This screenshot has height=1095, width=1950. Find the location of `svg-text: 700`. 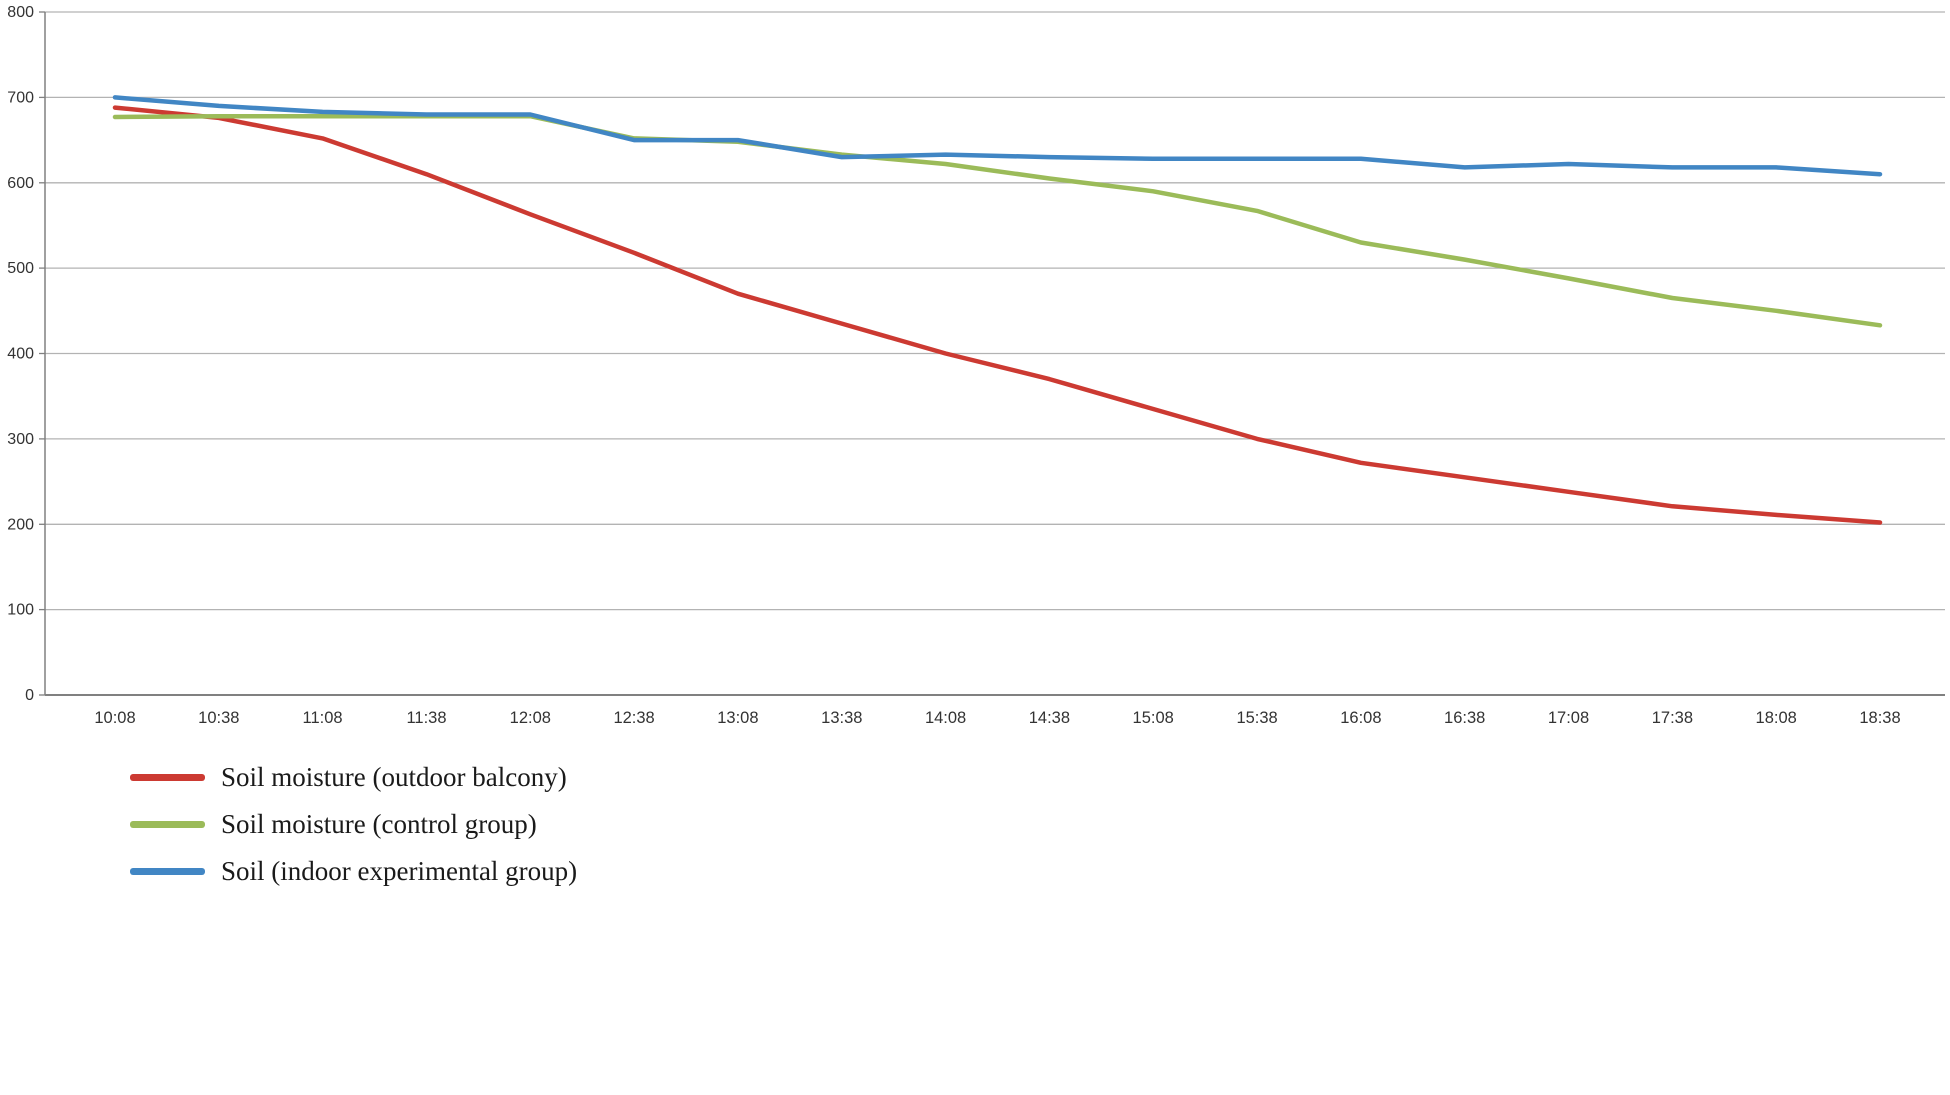

svg-text: 700 is located at coordinates (20, 97).